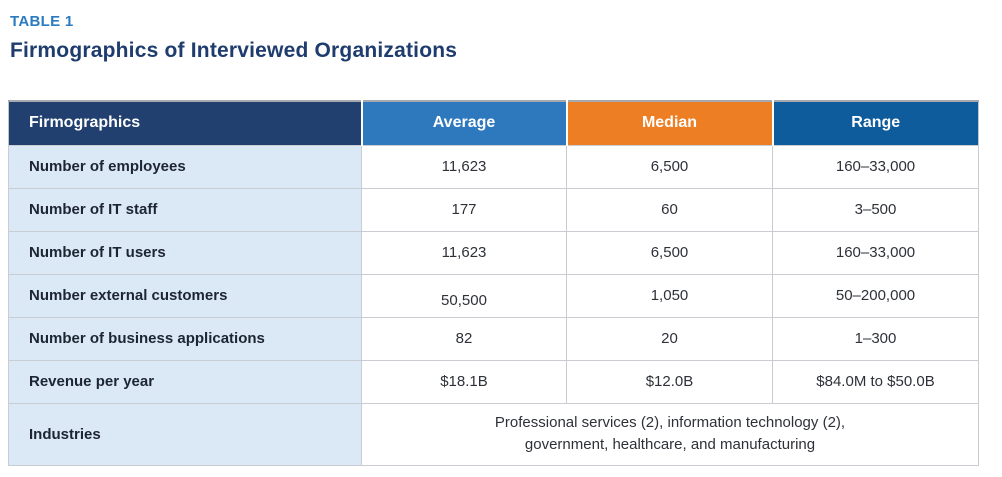 Image resolution: width=1002 pixels, height=477 pixels. What do you see at coordinates (185, 338) in the screenshot?
I see `row-label-business-applications: Number of business applications` at bounding box center [185, 338].